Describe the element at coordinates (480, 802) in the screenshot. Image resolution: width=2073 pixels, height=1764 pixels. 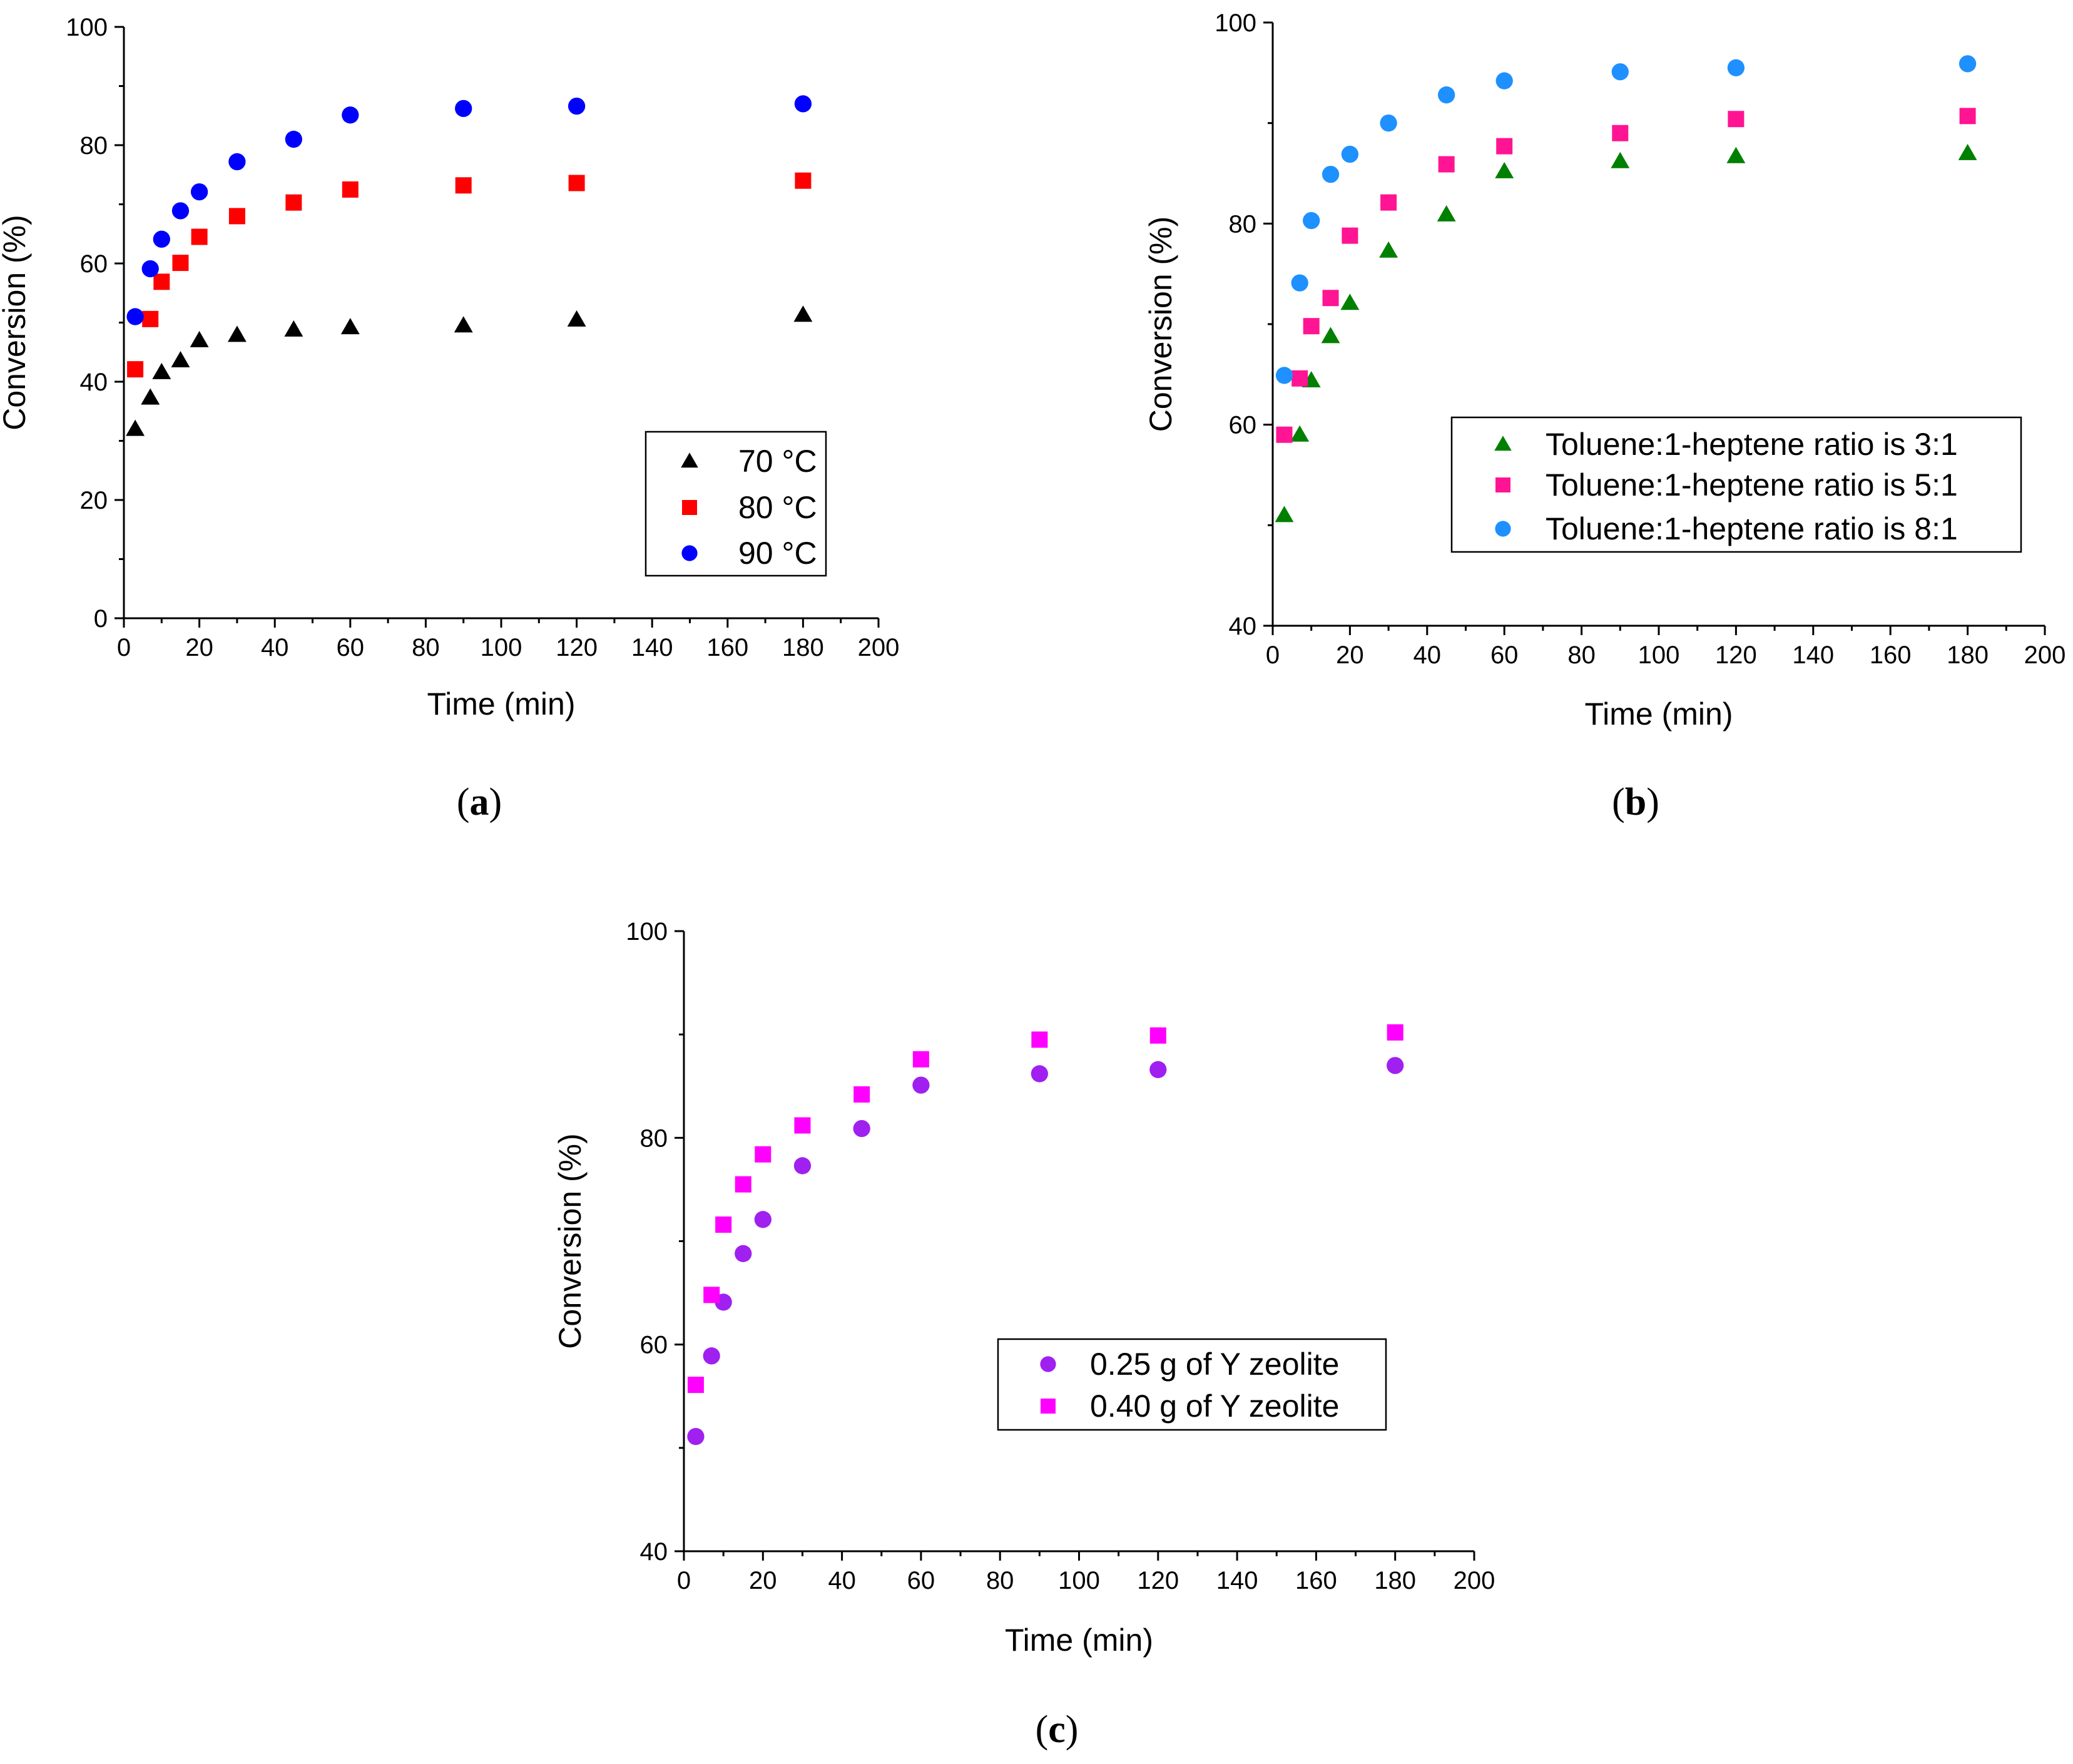
I see `panel-label-letter: a` at that location.